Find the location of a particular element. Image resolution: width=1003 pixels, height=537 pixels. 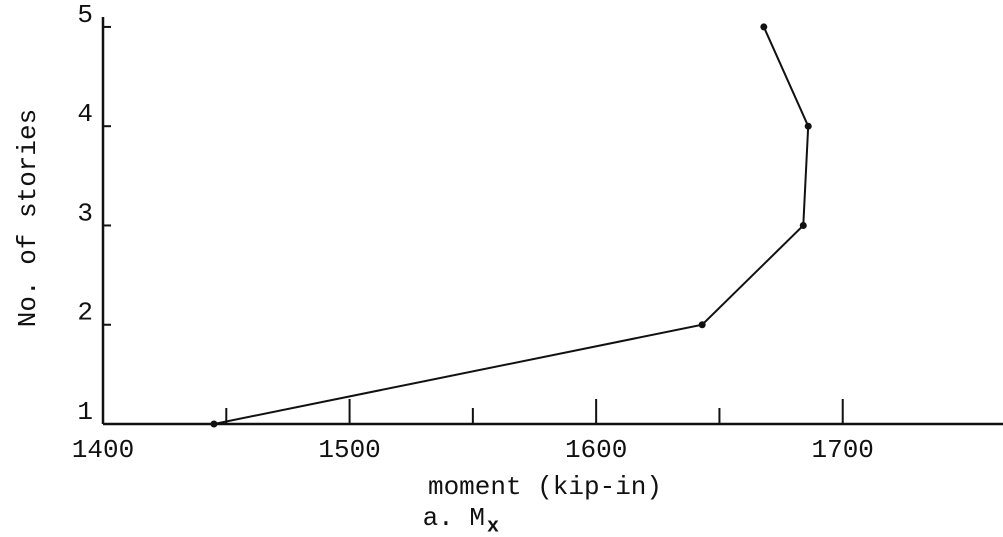

y-tick-label: 5 is located at coordinates (85, 15).